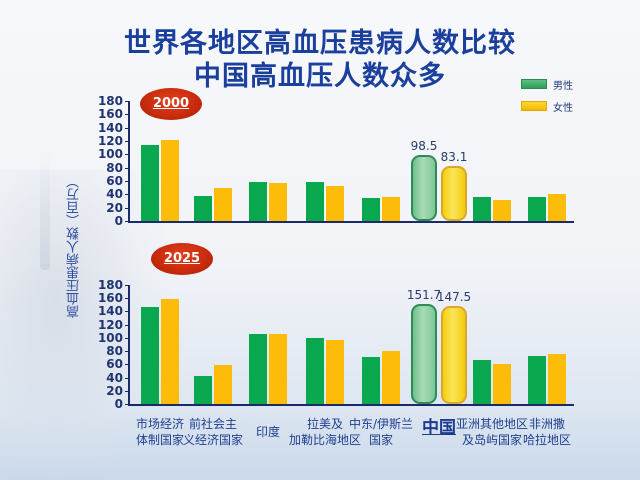 The width and height of the screenshot is (640, 480). What do you see at coordinates (160, 432) in the screenshot?
I see `category-label-0: 市场经济 体制国家` at bounding box center [160, 432].